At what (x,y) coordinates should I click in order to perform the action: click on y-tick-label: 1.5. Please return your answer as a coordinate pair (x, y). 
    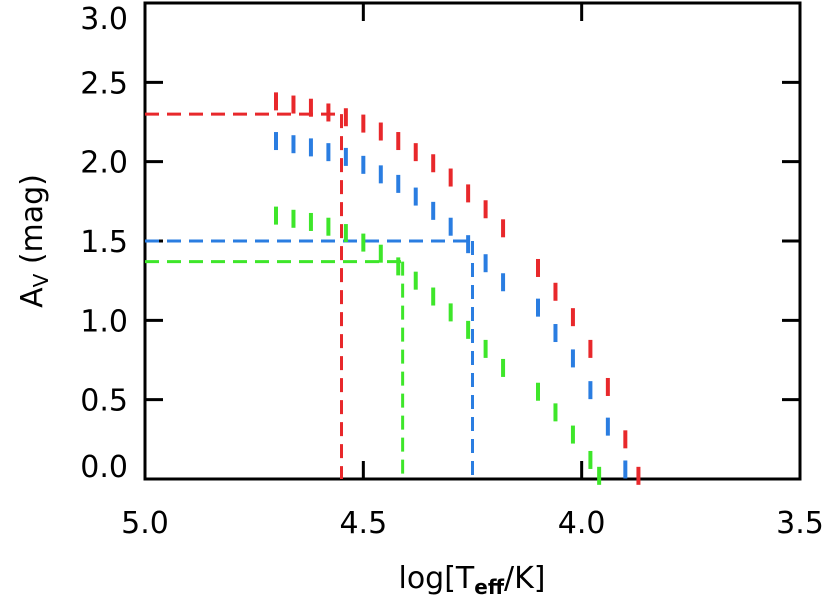
    Looking at the image, I should click on (104, 242).